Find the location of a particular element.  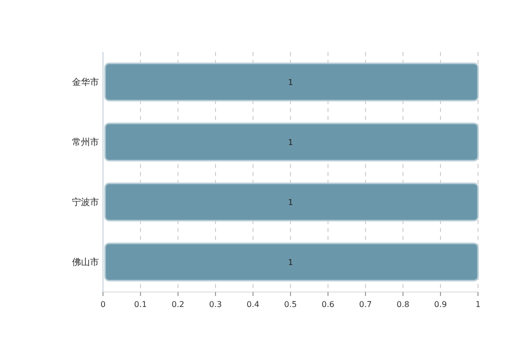

x-tick-label: 0.8 is located at coordinates (403, 304).